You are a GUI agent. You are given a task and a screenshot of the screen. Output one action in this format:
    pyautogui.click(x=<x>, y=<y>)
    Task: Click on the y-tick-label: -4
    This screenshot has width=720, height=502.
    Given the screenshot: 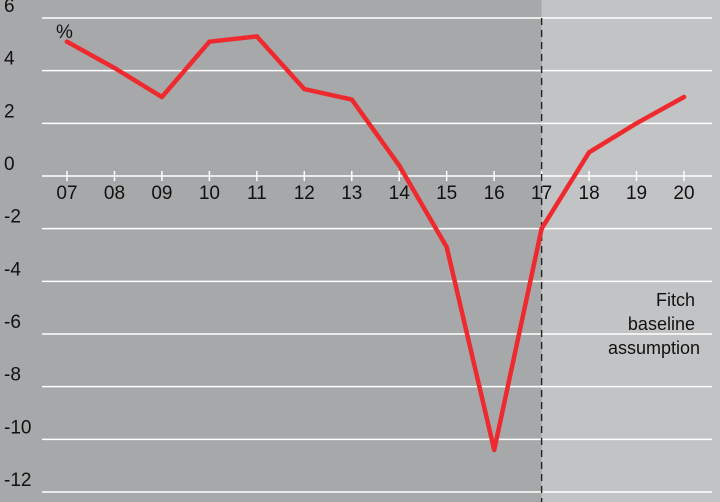 What is the action you would take?
    pyautogui.click(x=12, y=269)
    